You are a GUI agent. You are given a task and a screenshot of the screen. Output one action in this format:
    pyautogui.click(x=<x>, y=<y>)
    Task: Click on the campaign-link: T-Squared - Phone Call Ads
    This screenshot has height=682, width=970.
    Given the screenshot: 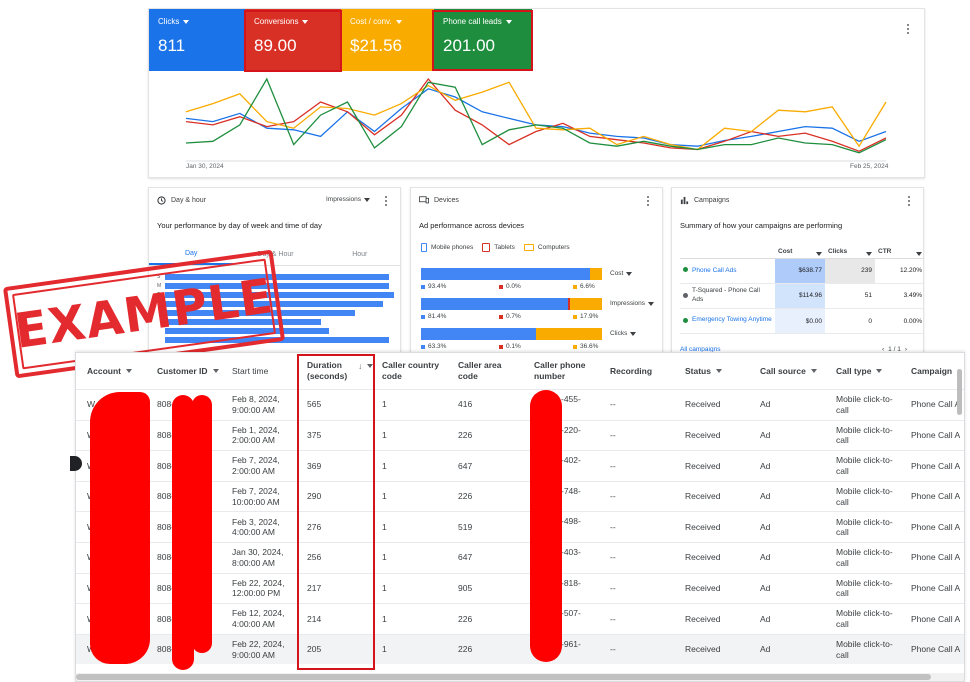 What is the action you would take?
    pyautogui.click(x=726, y=295)
    